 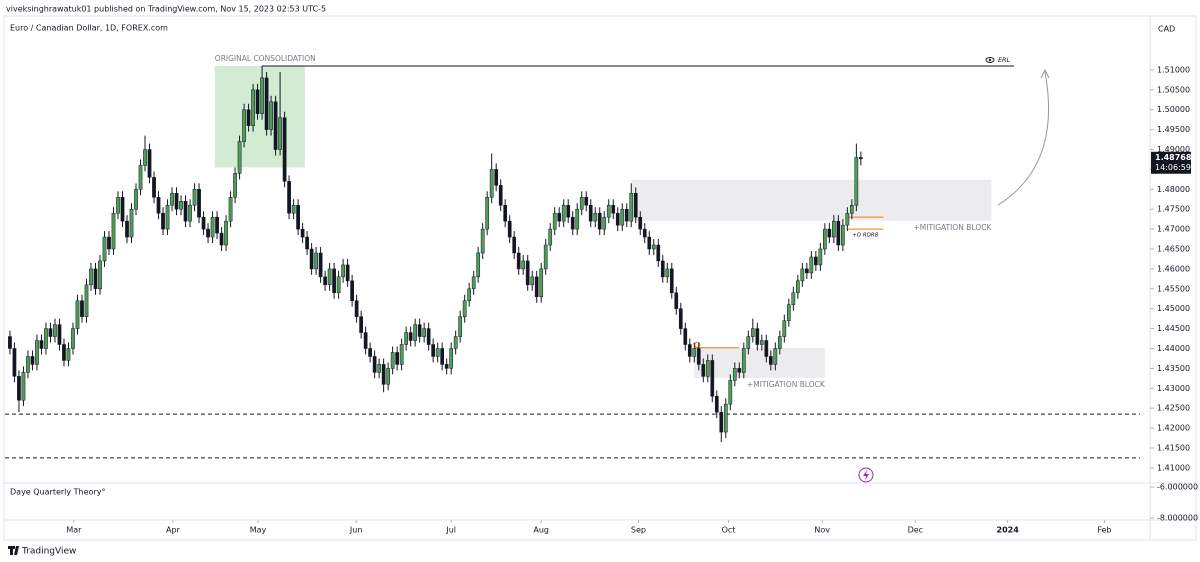 What do you see at coordinates (1173, 89) in the screenshot?
I see `y-tick-label: 1.50500` at bounding box center [1173, 89].